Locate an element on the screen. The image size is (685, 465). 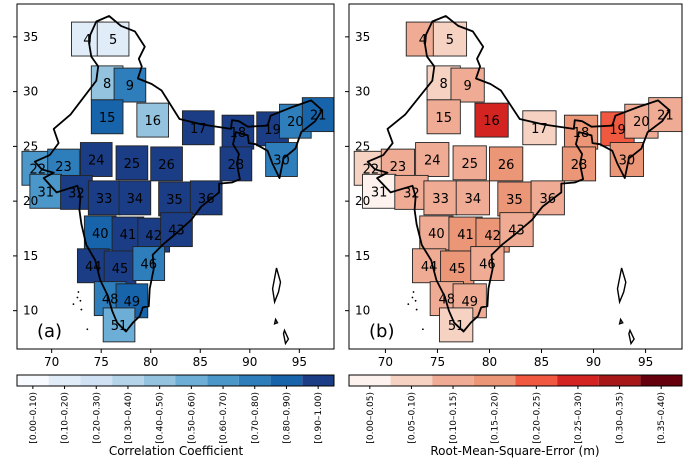
region-label-24: 24 is located at coordinates (96, 161).